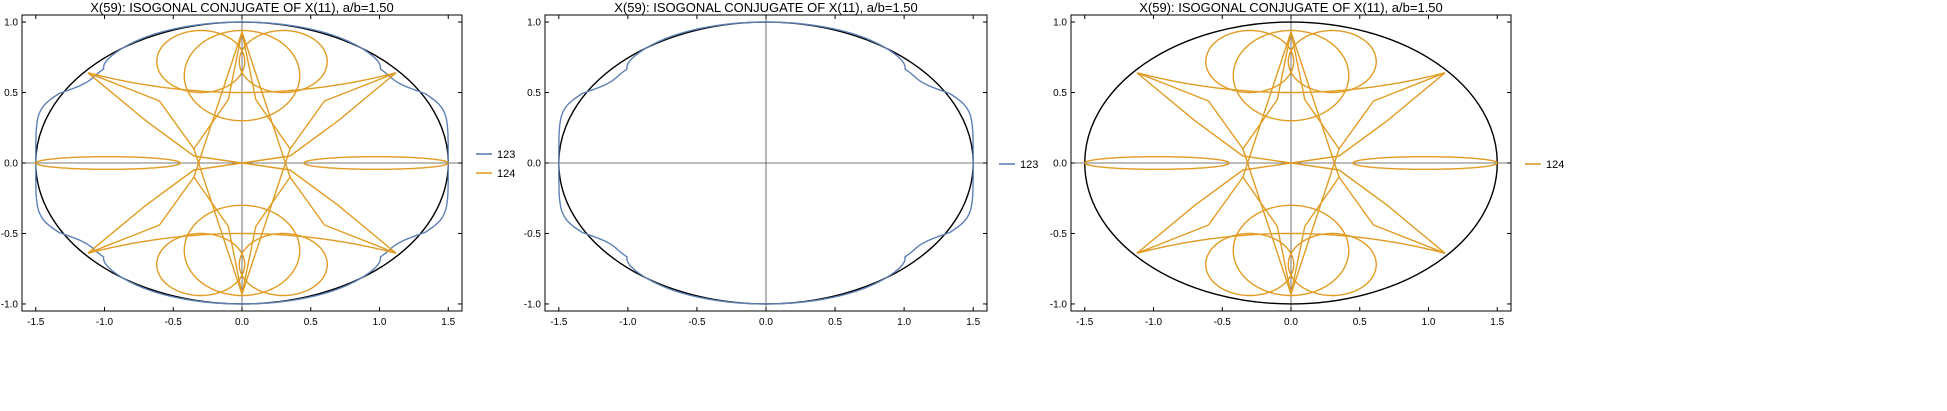 The height and width of the screenshot is (411, 1947). I want to click on series-123-curve, so click(766, 163).